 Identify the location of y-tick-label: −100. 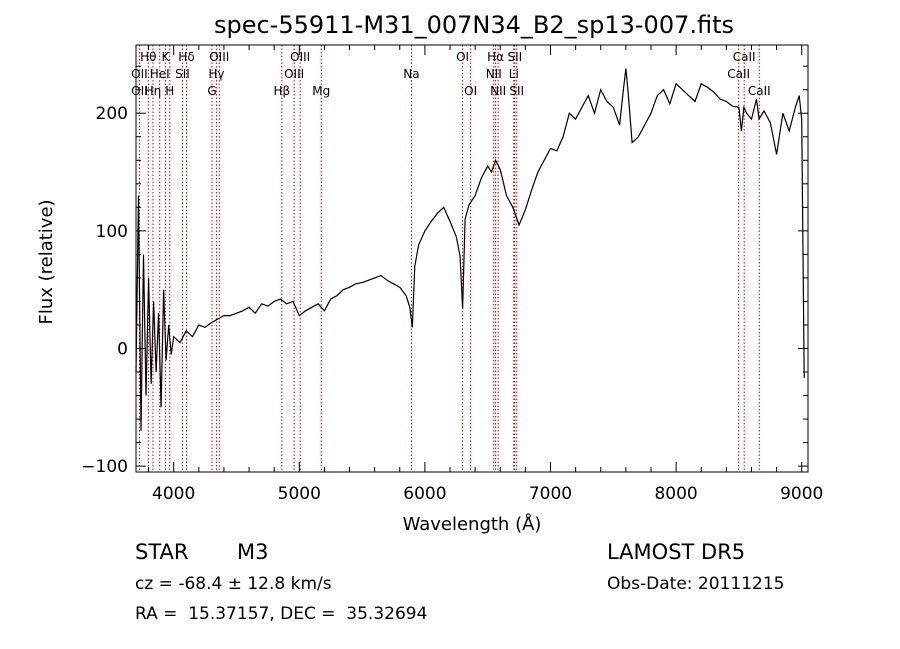
(104, 467).